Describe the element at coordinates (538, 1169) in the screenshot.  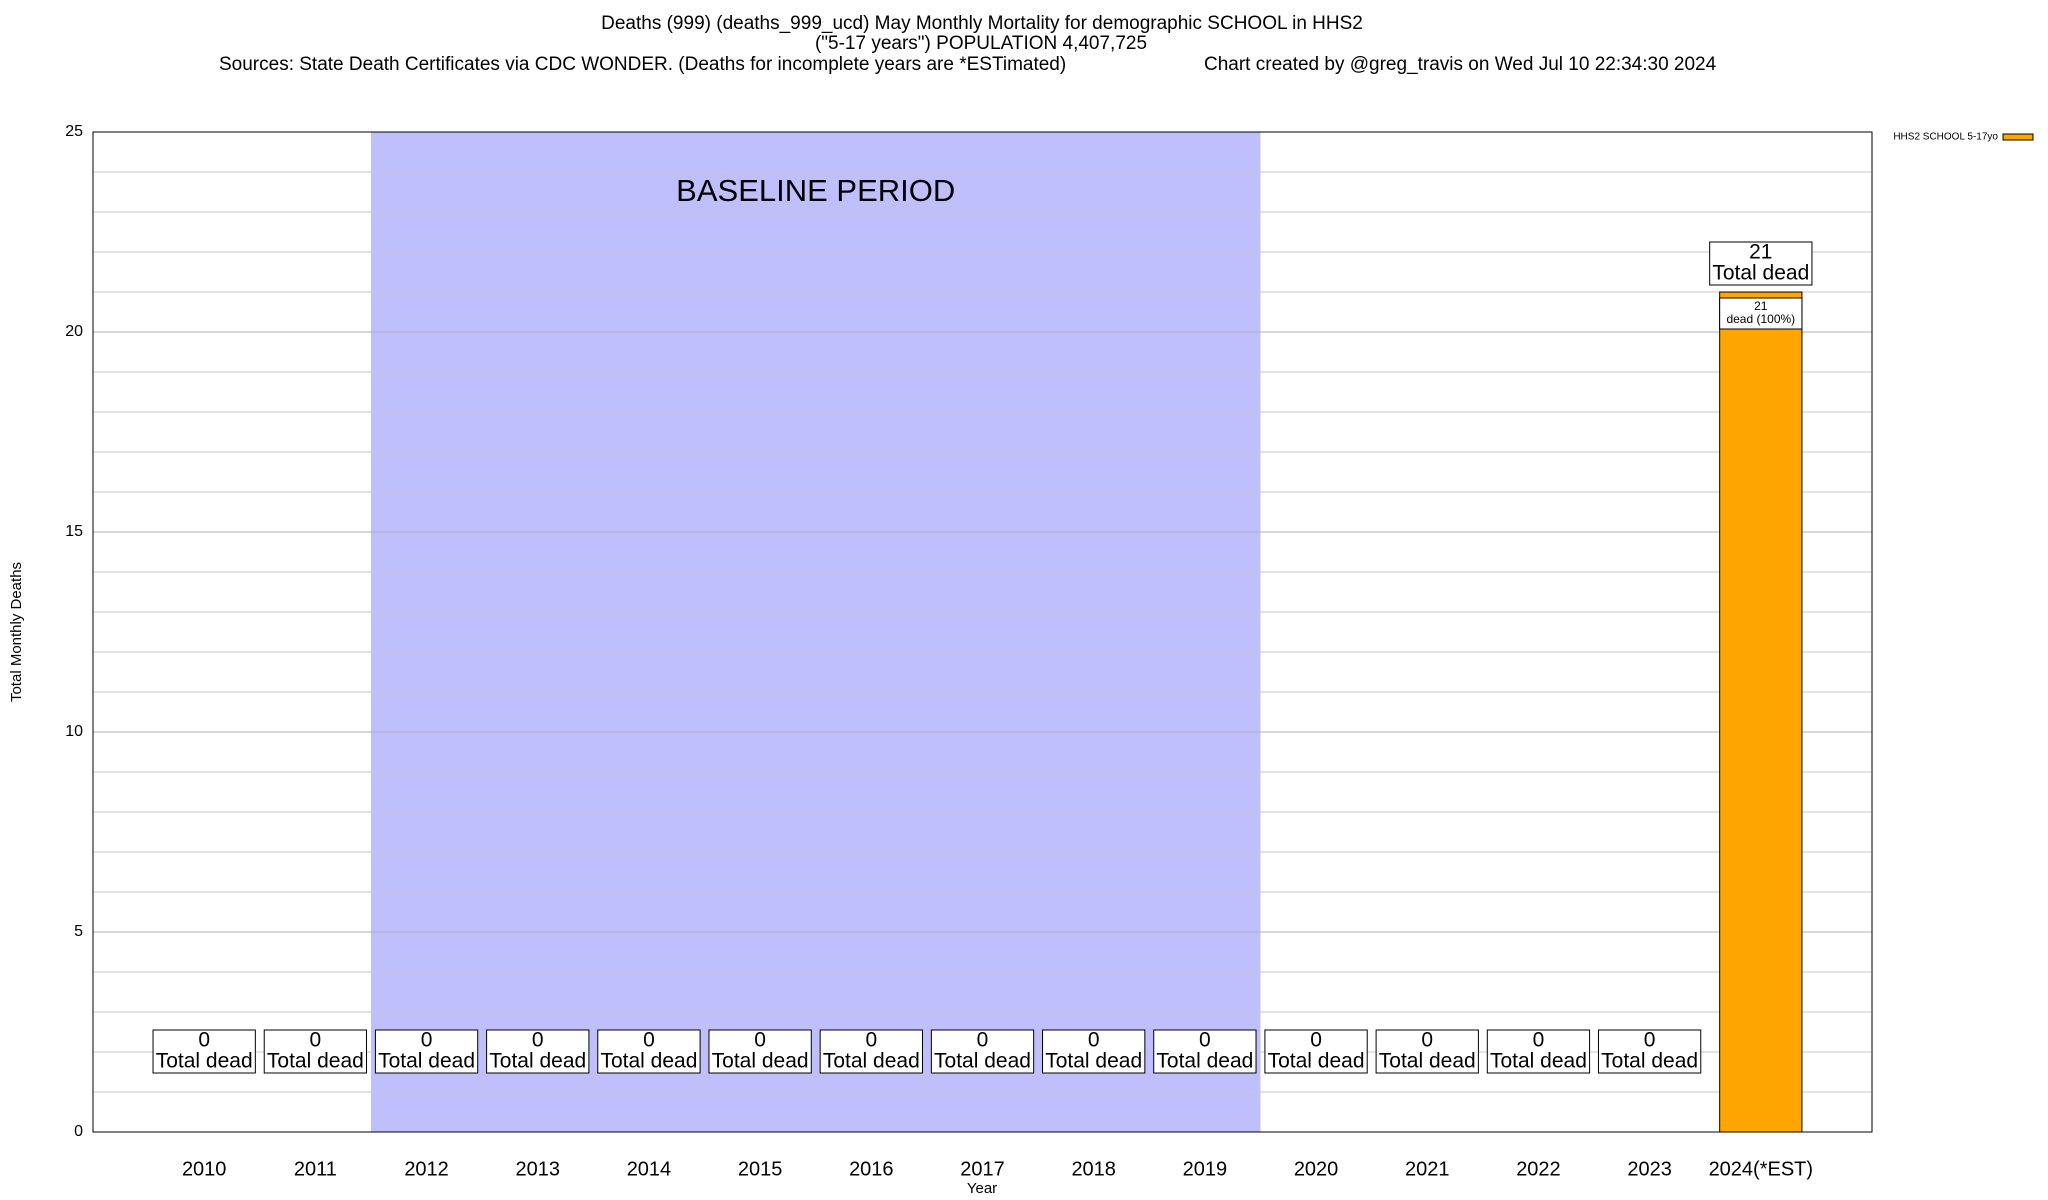
I see `x-tick-label: 2013` at that location.